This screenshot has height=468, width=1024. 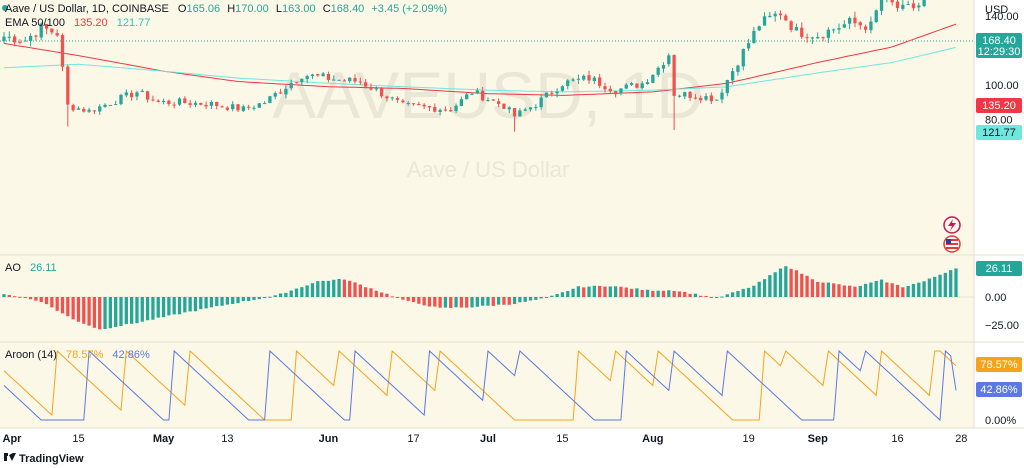 I want to click on aroon-down-tag, so click(x=999, y=389).